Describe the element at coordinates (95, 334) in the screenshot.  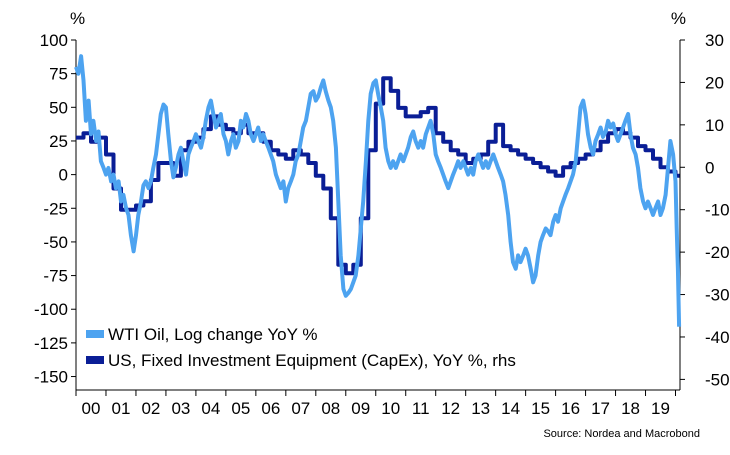
I see `legend-swatch-oil` at that location.